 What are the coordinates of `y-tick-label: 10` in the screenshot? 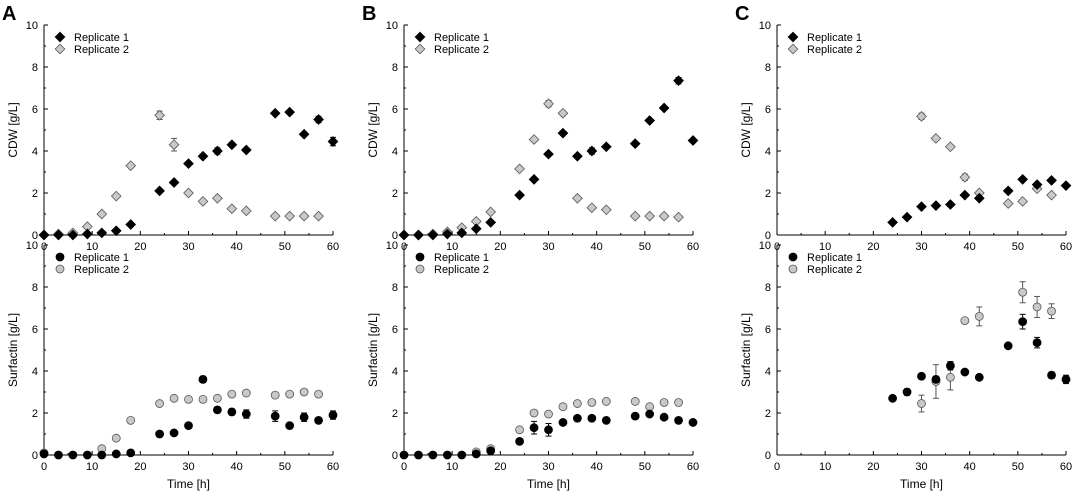 It's located at (392, 246).